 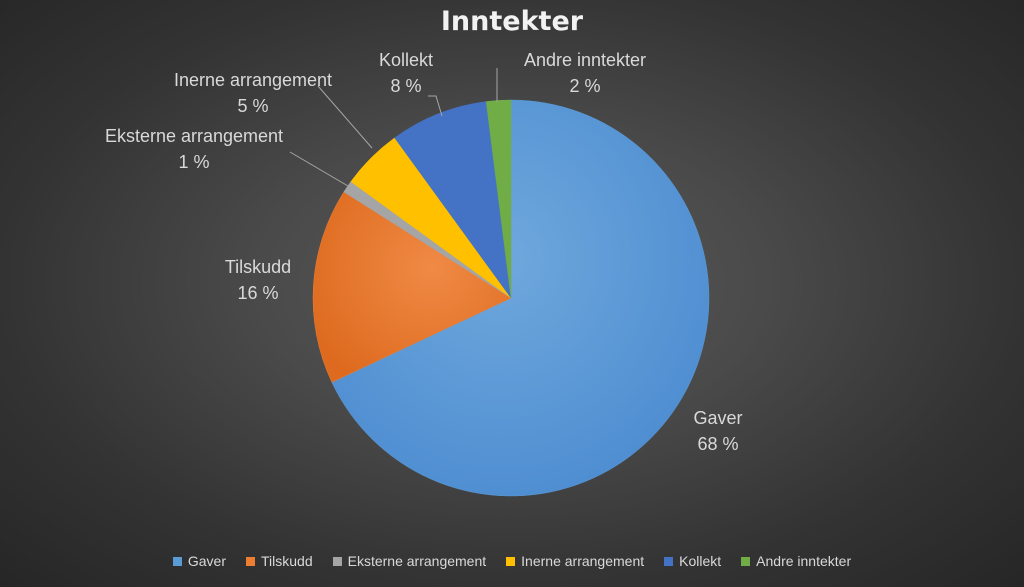 What do you see at coordinates (253, 106) in the screenshot?
I see `data-label-inerne-arrangement-value: 5 %` at bounding box center [253, 106].